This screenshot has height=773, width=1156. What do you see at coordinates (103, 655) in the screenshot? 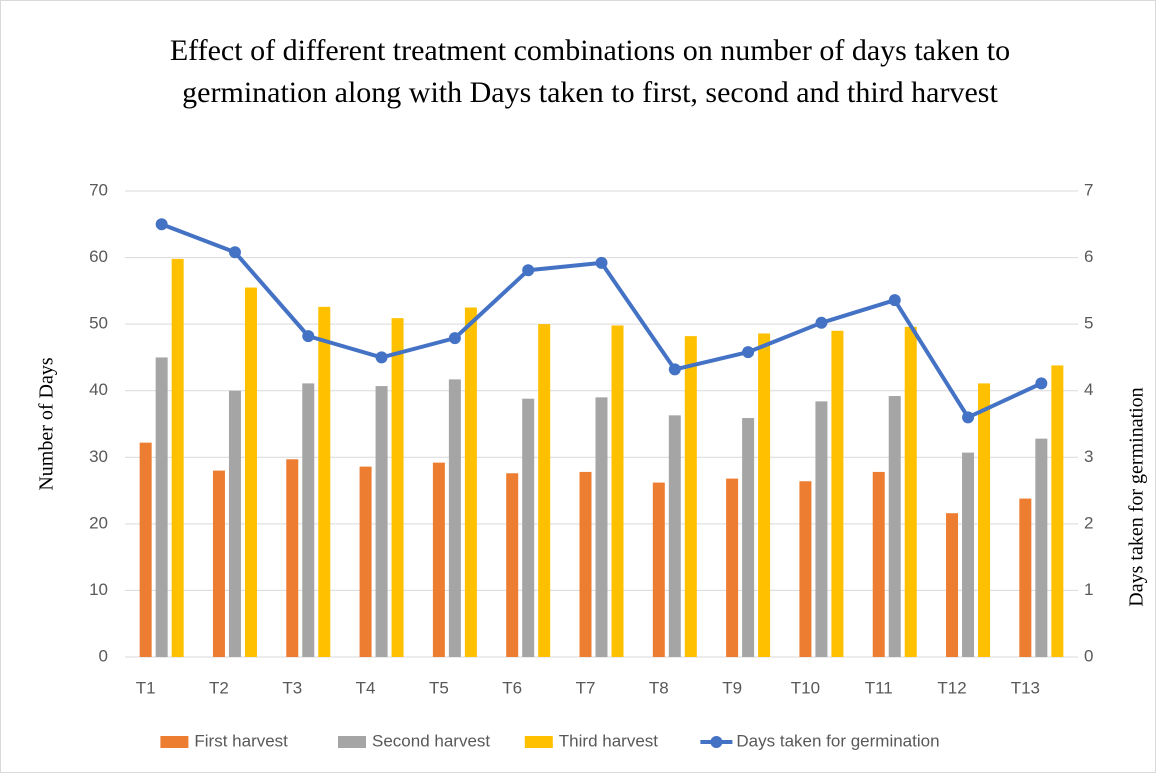
I see `y-tick-label: 0` at bounding box center [103, 655].